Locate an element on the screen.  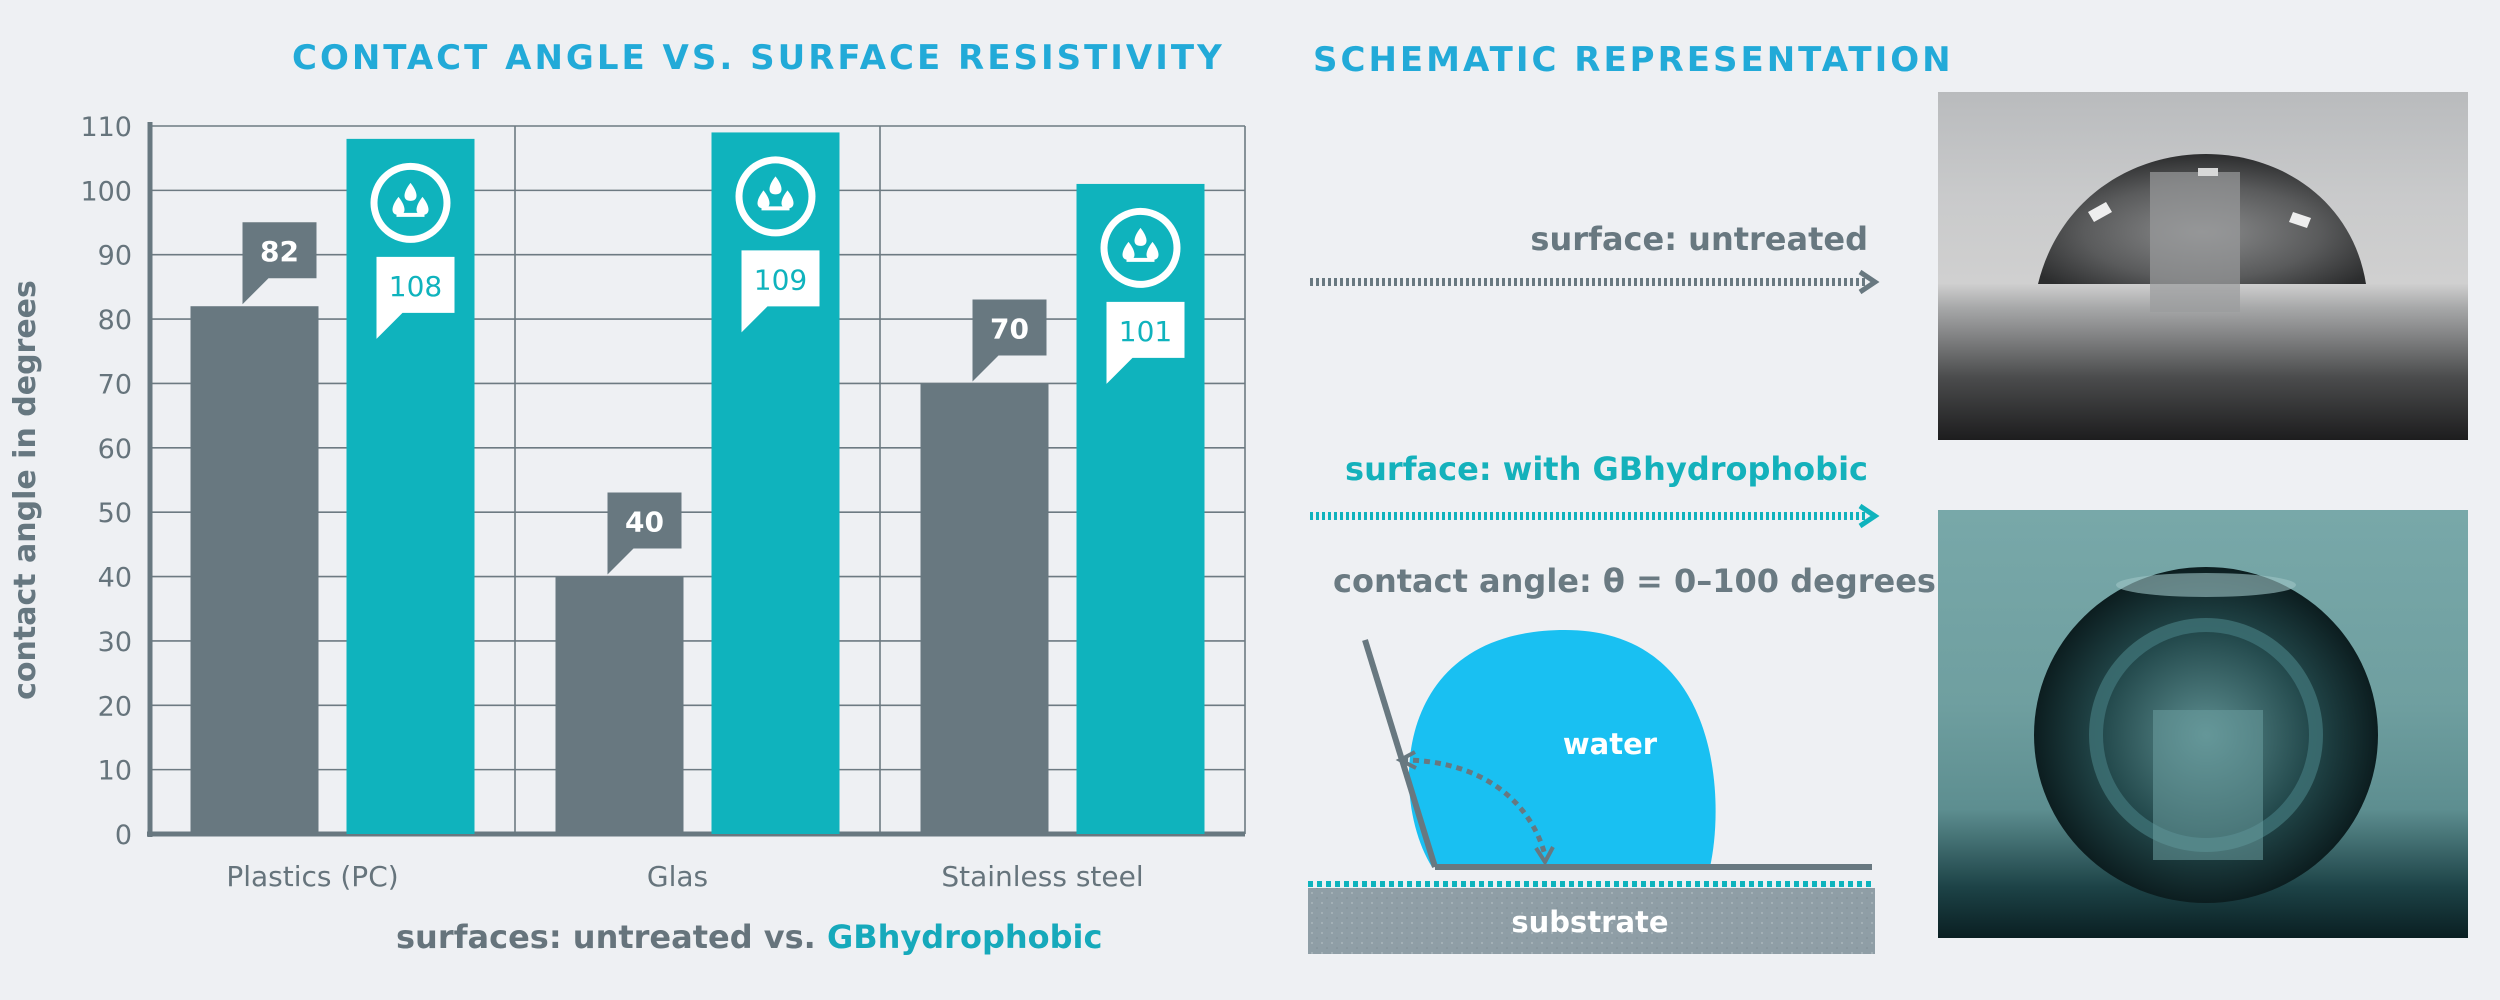
substrate-label: substrate is located at coordinates (1589, 922).